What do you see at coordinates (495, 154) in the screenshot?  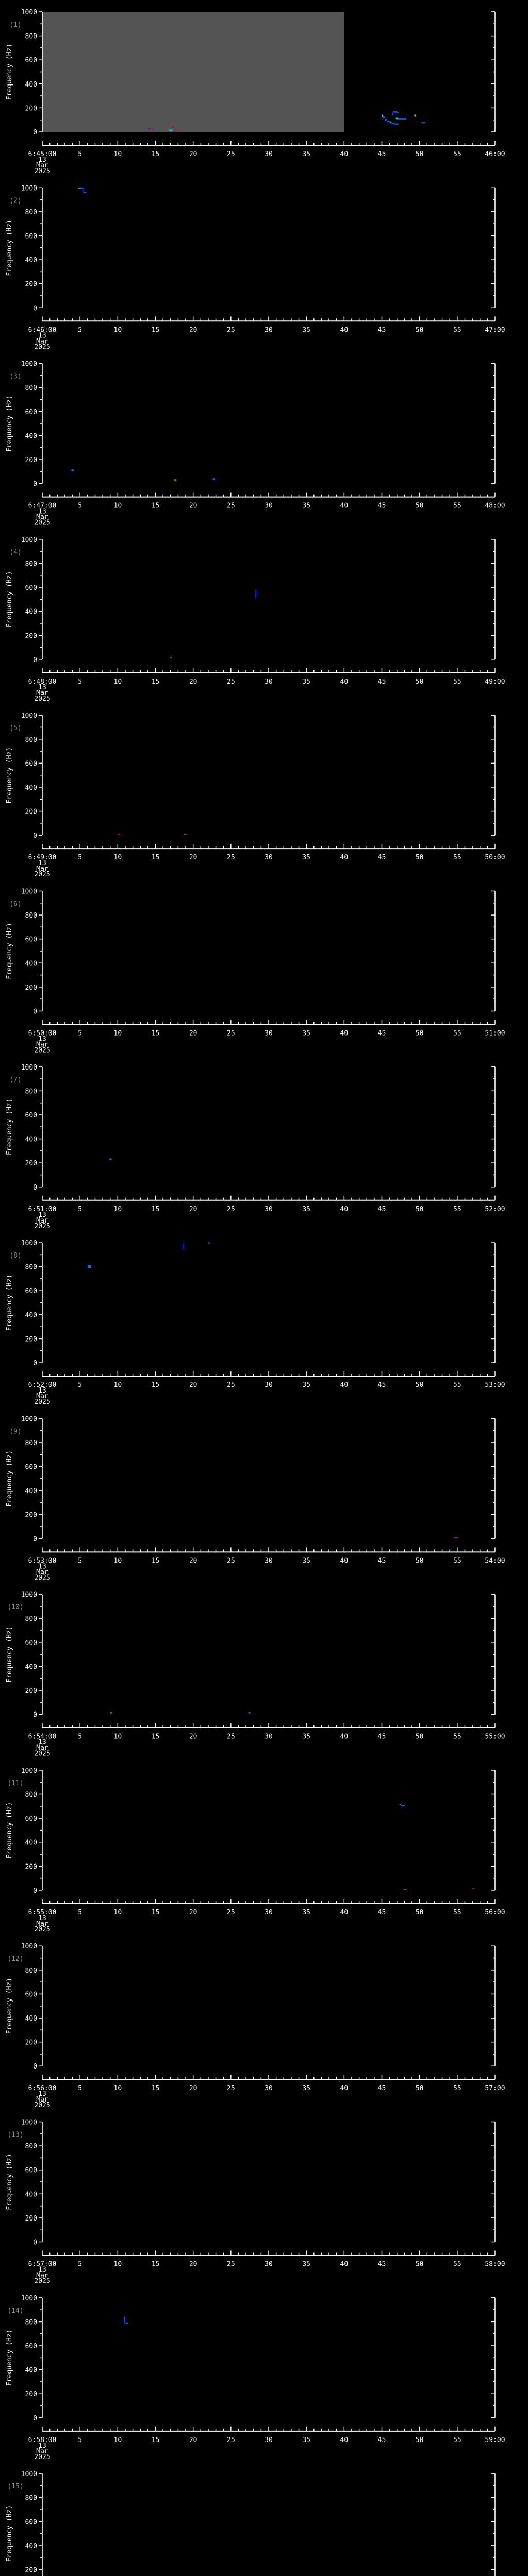 I see `x-tick-label-end: 46:00` at bounding box center [495, 154].